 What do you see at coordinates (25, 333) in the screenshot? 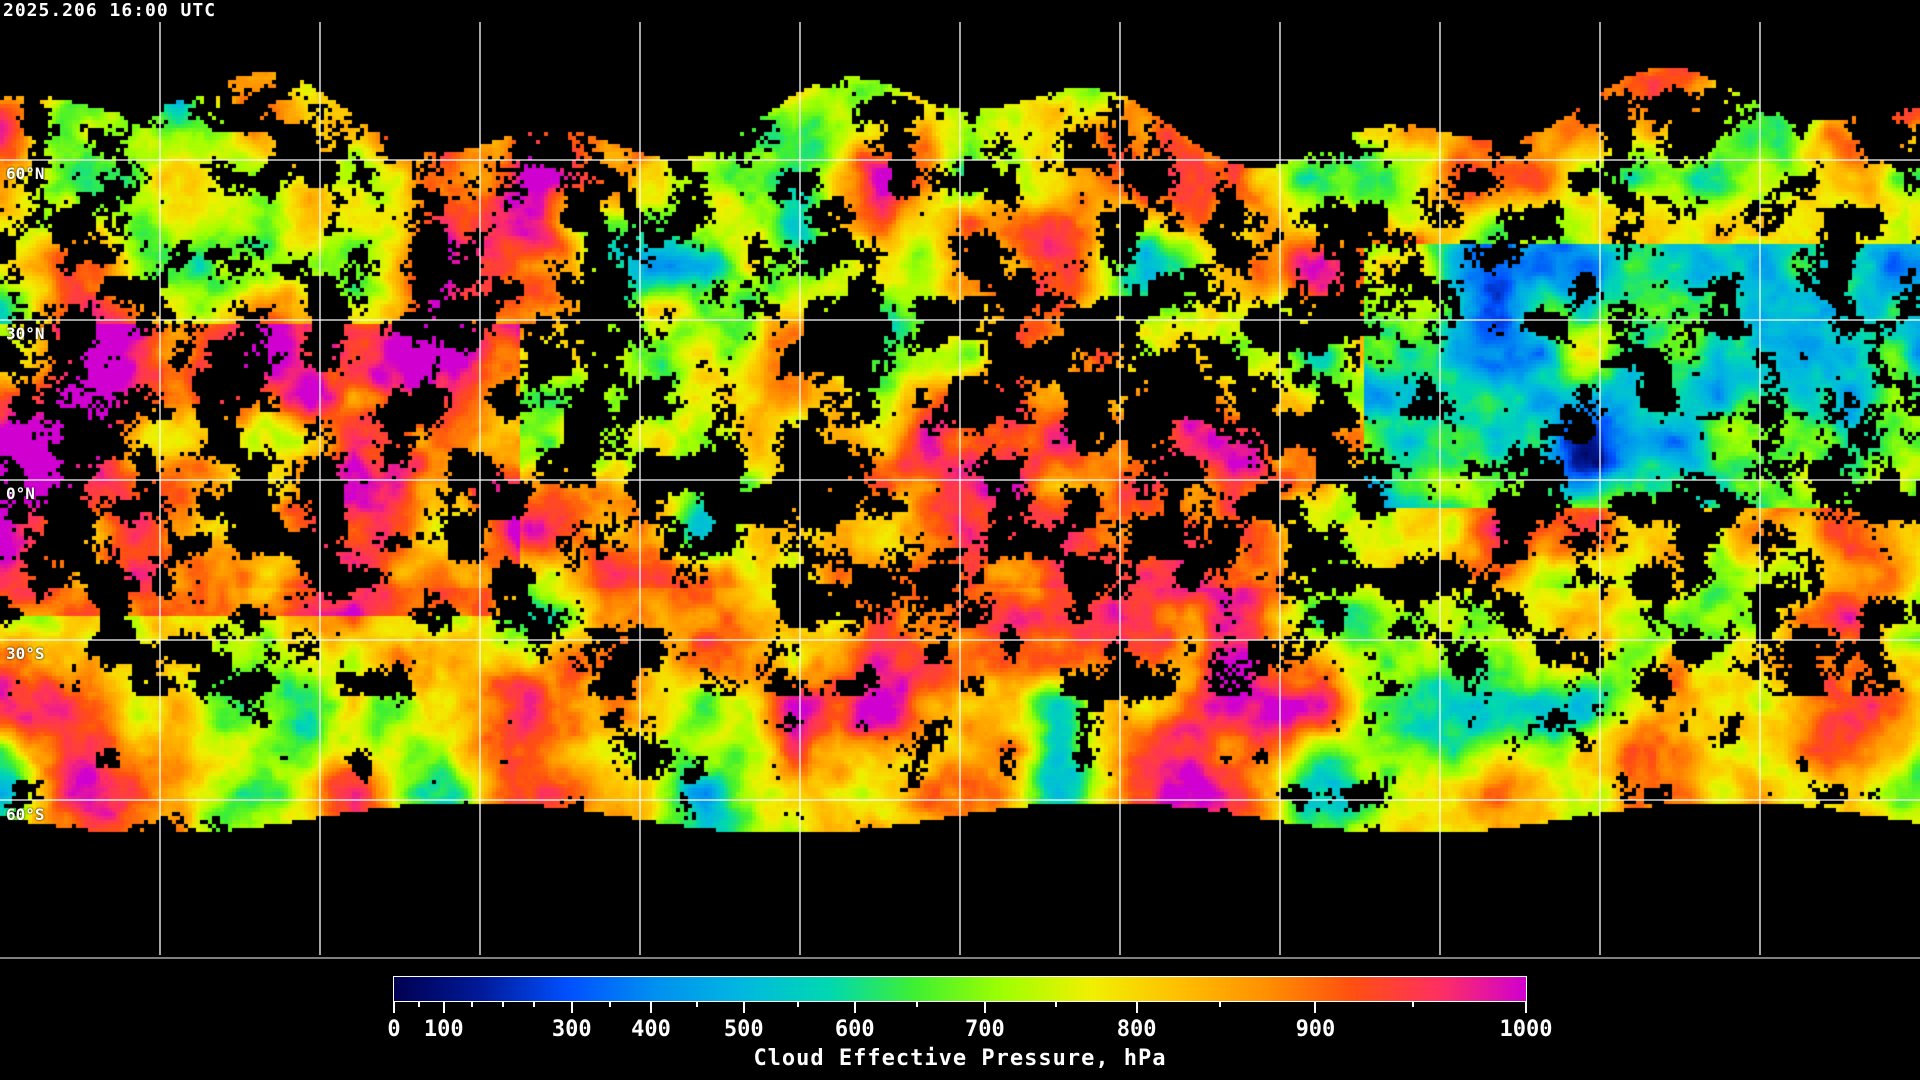
I see `lat-label-30n: 30°N` at bounding box center [25, 333].